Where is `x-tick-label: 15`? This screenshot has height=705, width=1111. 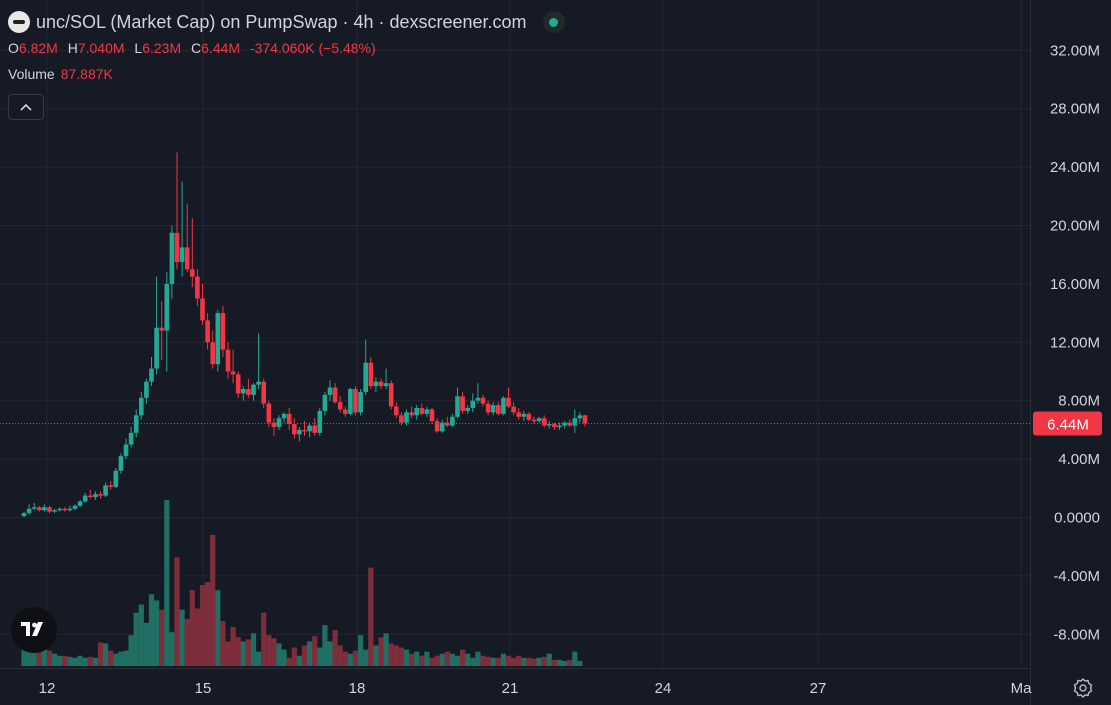
x-tick-label: 15 is located at coordinates (203, 688).